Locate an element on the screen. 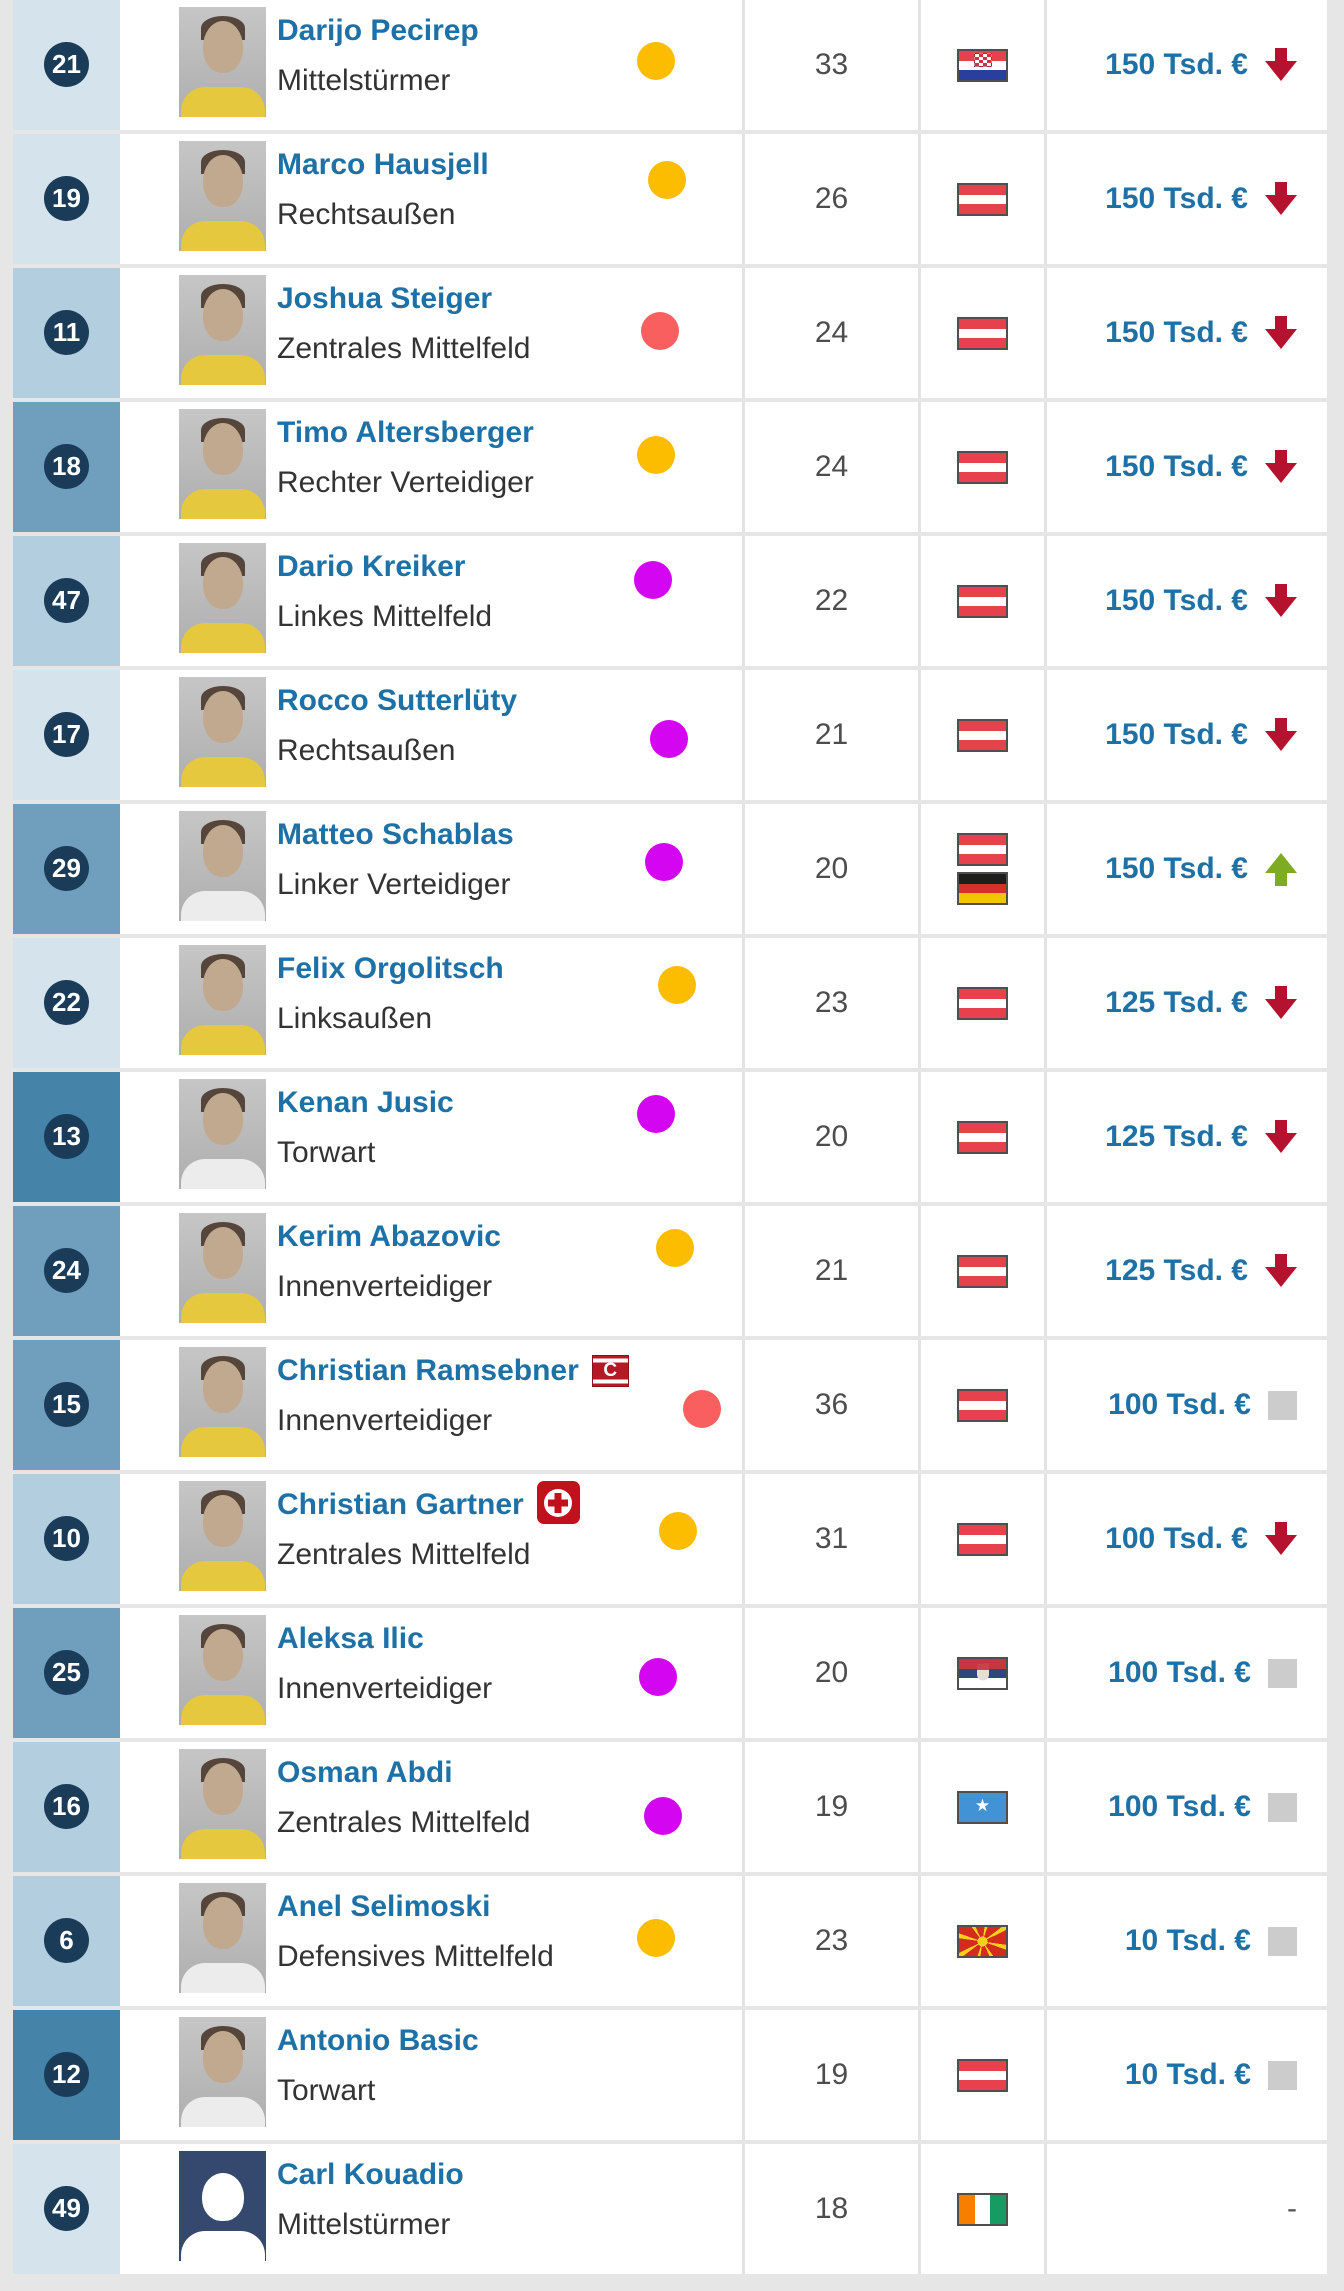 The image size is (1344, 2291). player-name-link: Aleksa Ilic is located at coordinates (350, 1638).